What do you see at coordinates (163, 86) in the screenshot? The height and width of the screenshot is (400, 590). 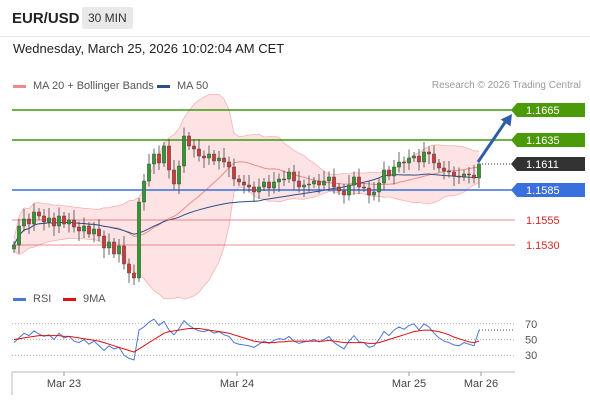 I see `legend-swatch-ma50` at bounding box center [163, 86].